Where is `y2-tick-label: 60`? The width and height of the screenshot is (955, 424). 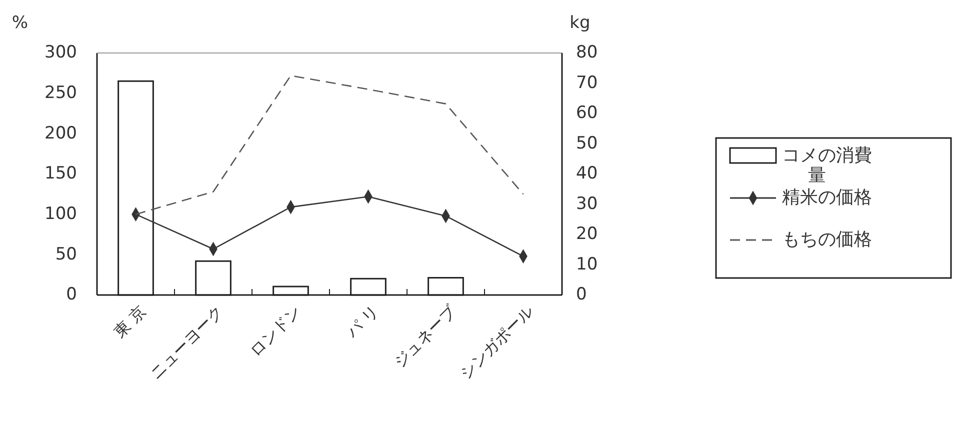 y2-tick-label: 60 is located at coordinates (587, 113).